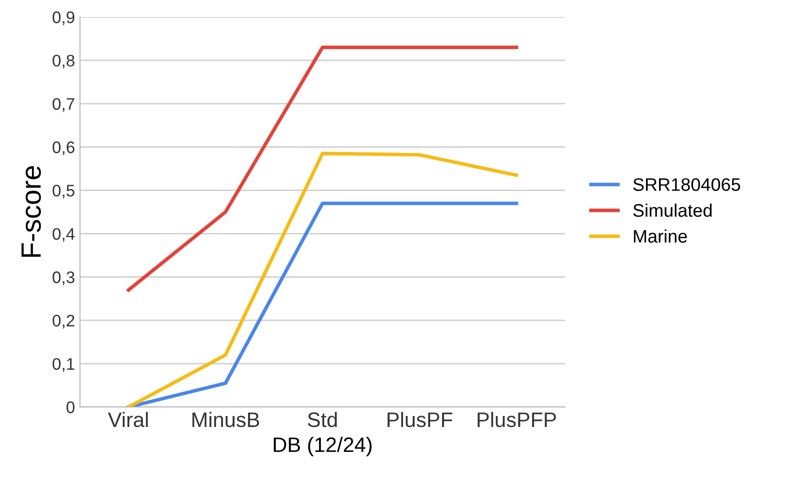 The width and height of the screenshot is (790, 485). What do you see at coordinates (686, 184) in the screenshot?
I see `legend-label: SRR1804065` at bounding box center [686, 184].